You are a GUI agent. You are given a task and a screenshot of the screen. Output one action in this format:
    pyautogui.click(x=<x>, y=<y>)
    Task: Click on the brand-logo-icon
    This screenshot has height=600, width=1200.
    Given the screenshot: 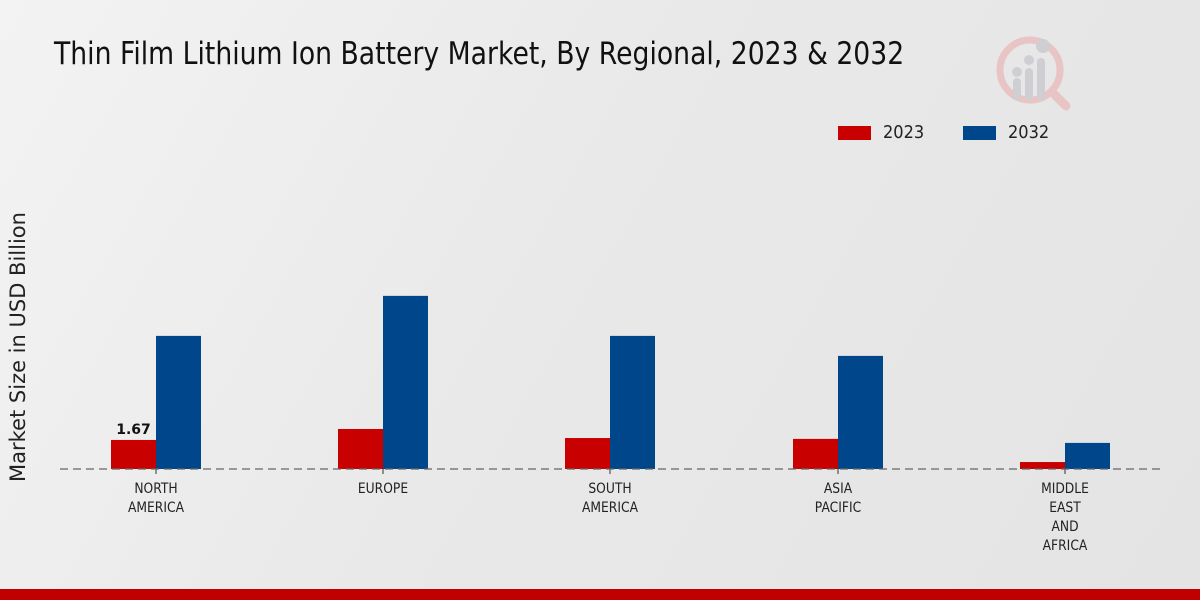 What is the action you would take?
    pyautogui.click(x=1033, y=73)
    